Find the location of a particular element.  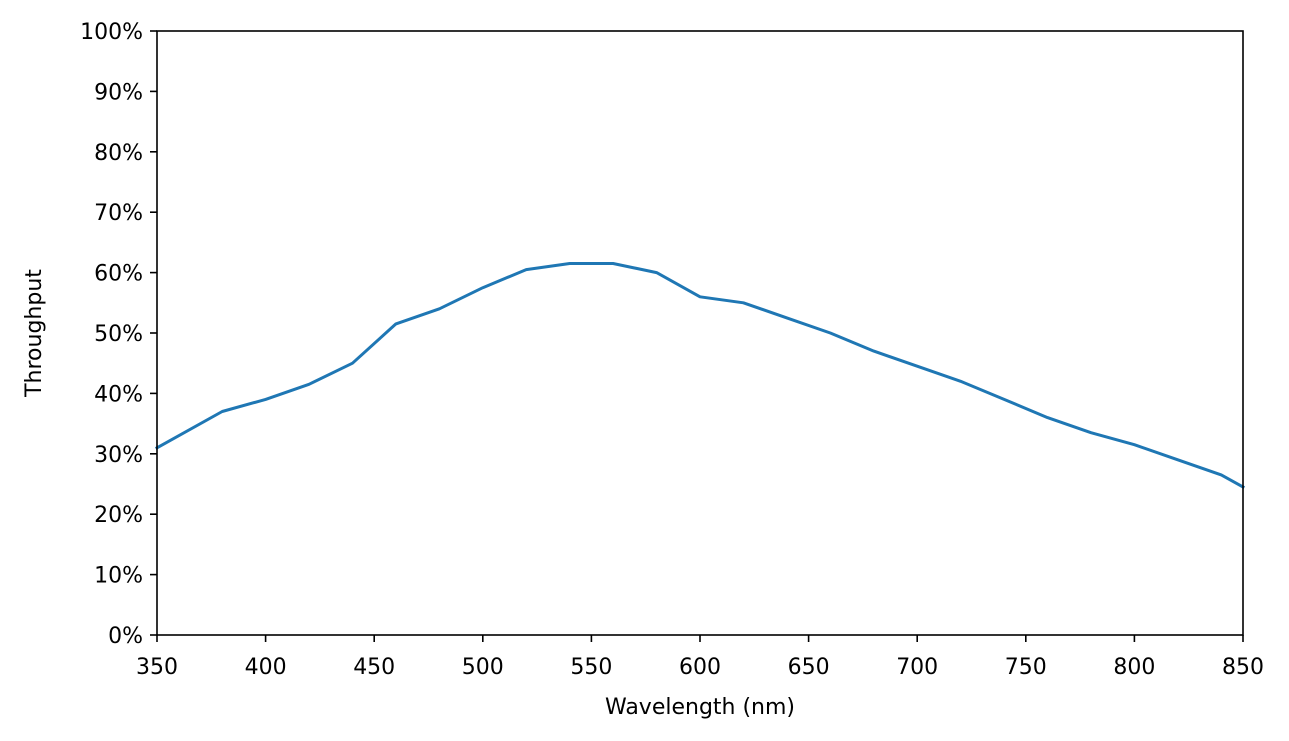

x-tick-label: 600 is located at coordinates (700, 667).